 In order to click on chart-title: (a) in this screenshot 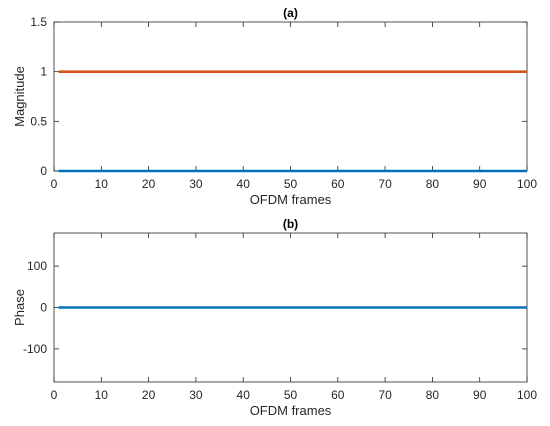, I will do `click(290, 13)`.